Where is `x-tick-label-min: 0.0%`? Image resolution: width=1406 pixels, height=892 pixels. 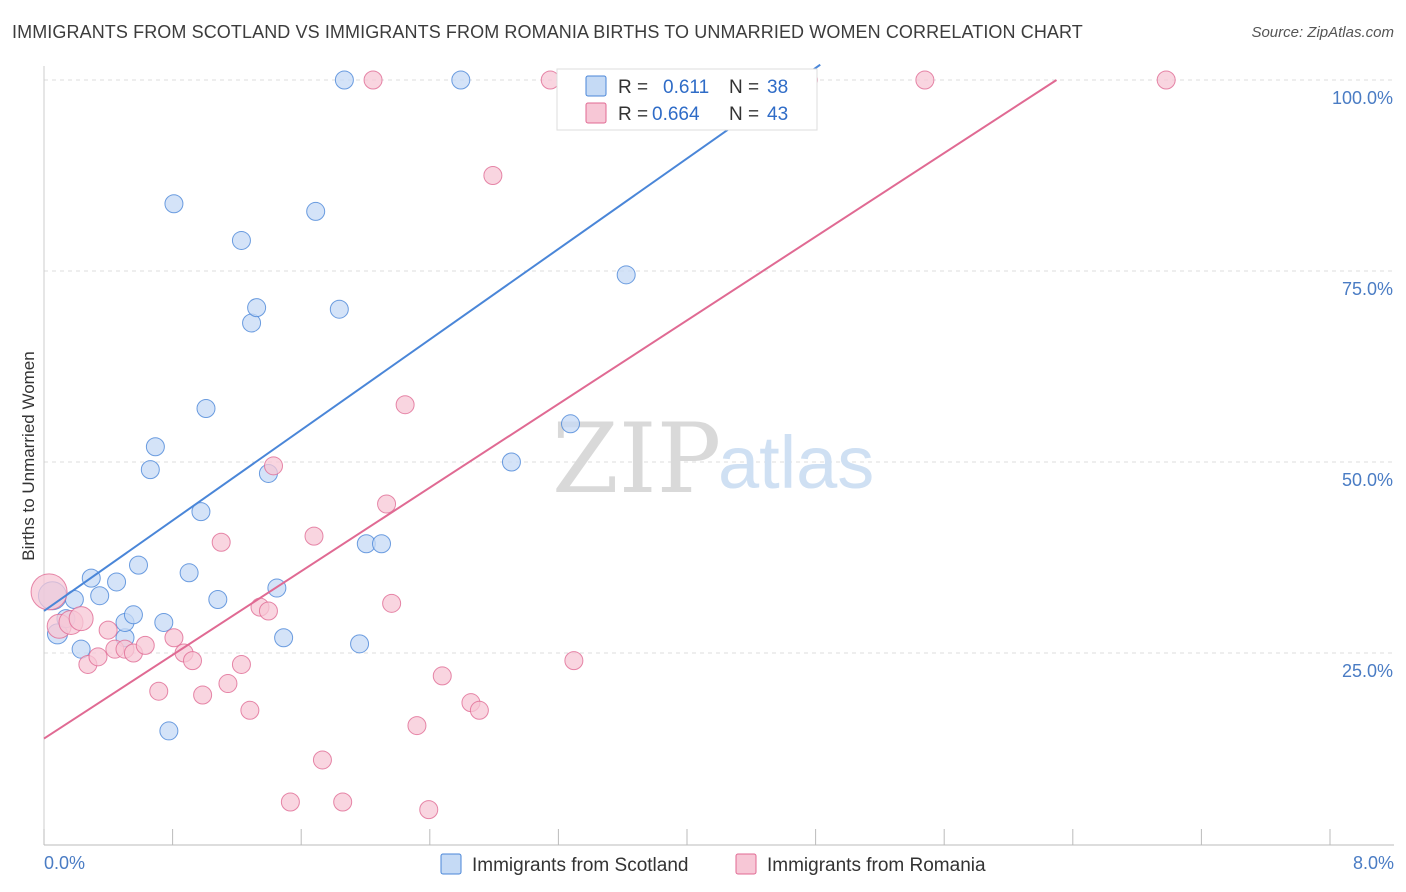 x-tick-label-min: 0.0% is located at coordinates (64, 863).